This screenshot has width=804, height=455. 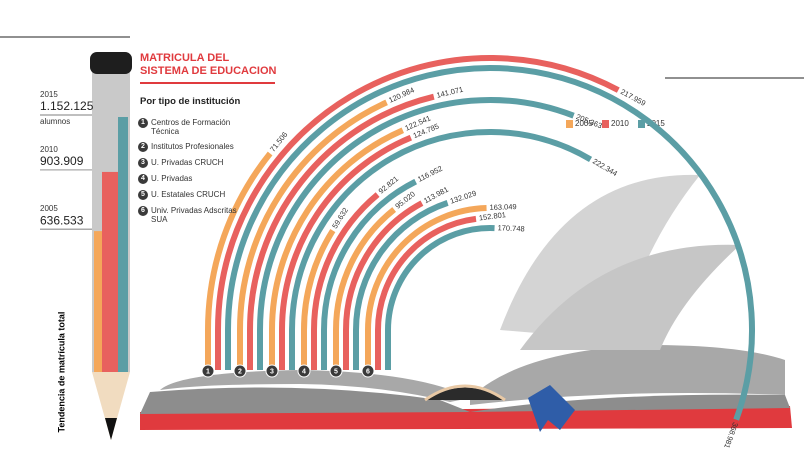 I want to click on category-number: 6, so click(x=143, y=211).